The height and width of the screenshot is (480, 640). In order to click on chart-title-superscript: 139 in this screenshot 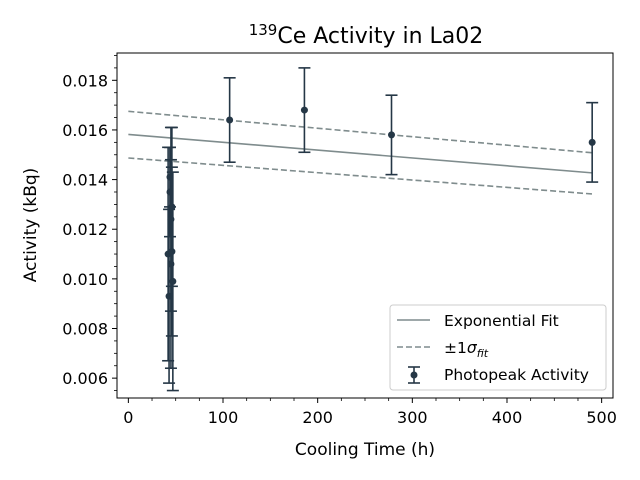, I will do `click(263, 30)`.